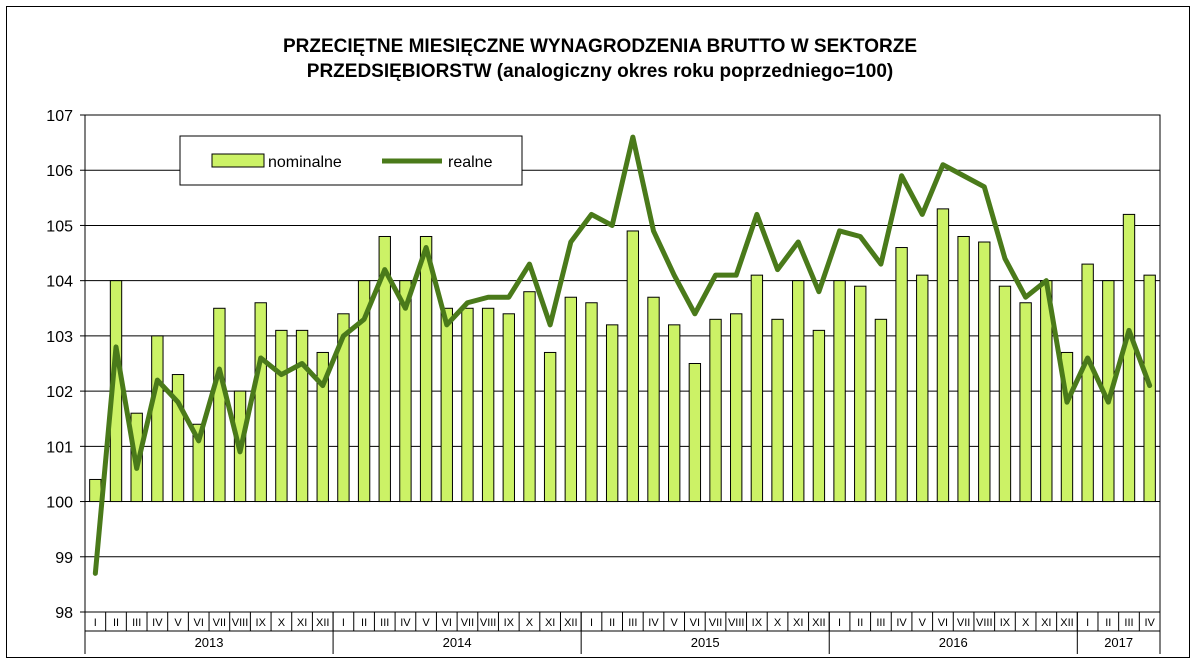  I want to click on y-tick-label: 103, so click(59, 337).